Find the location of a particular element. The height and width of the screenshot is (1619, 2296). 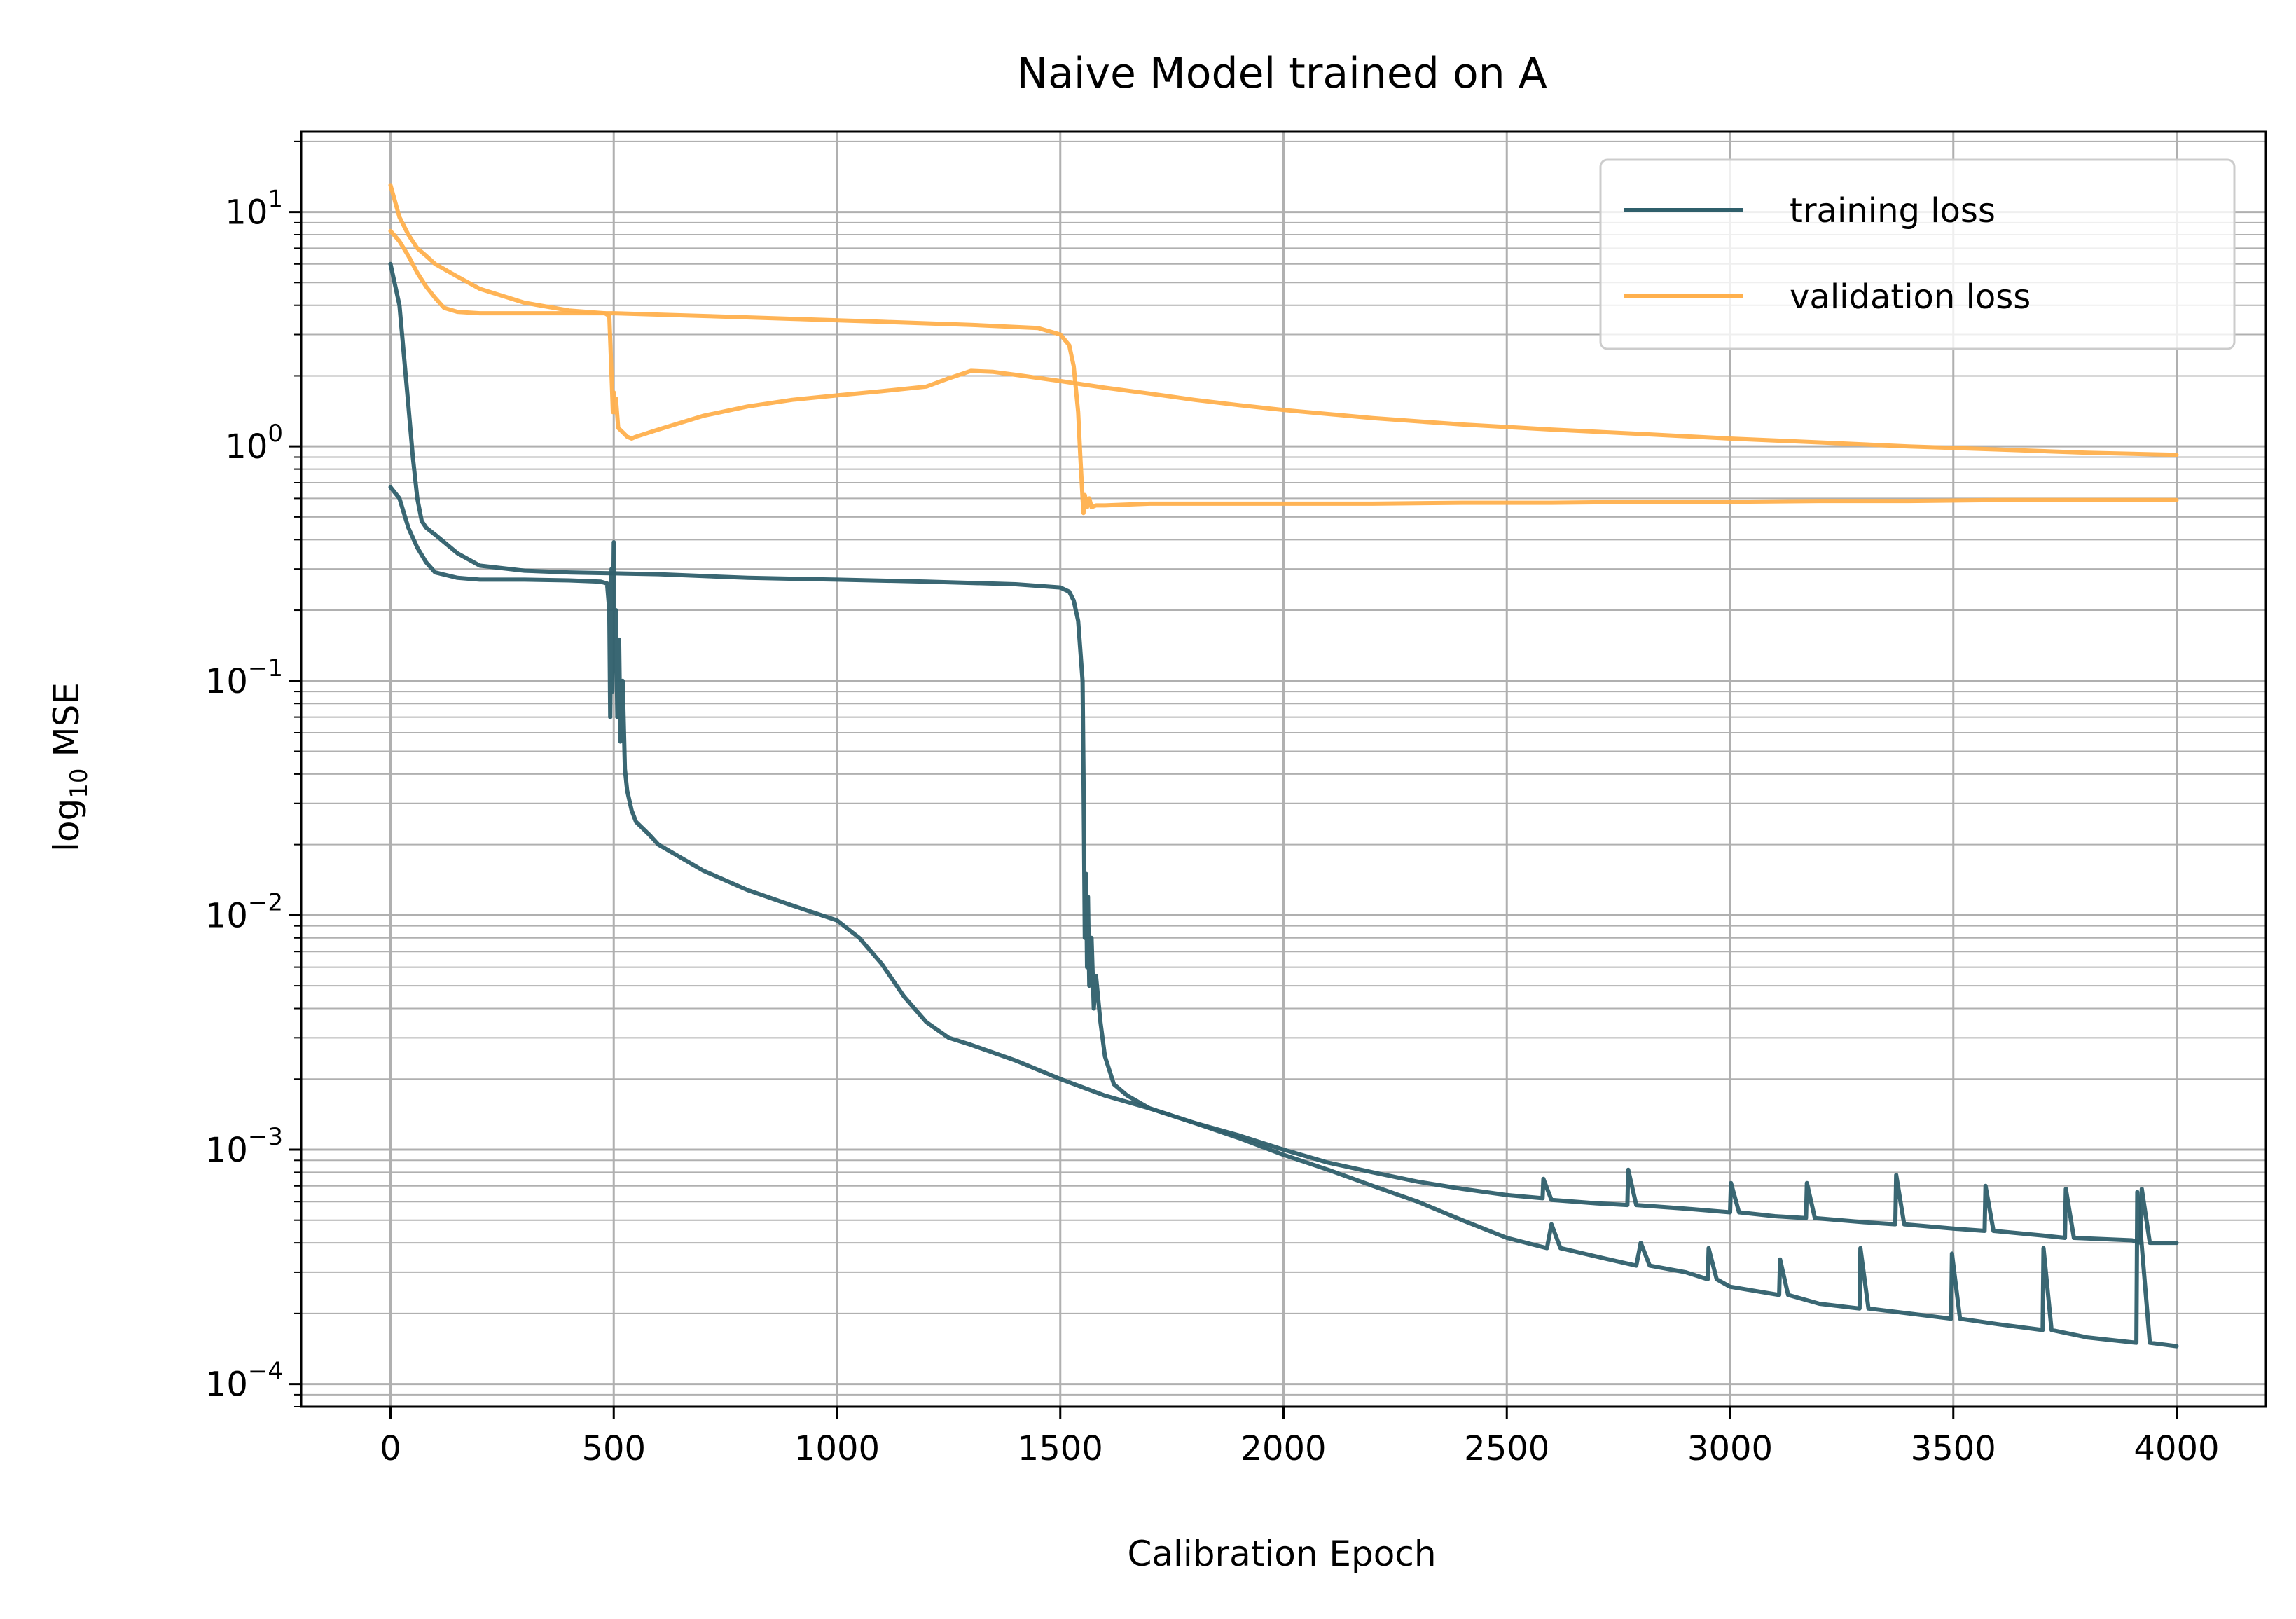

legend: training loss validation loss is located at coordinates (1917, 254).